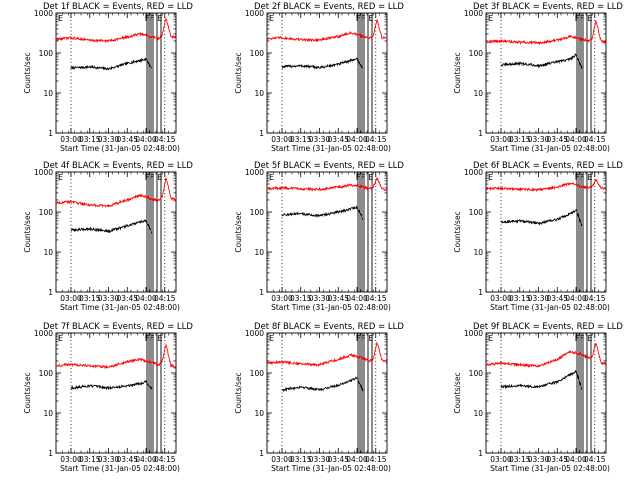 The width and height of the screenshot is (640, 480). I want to click on panel-title: Det 4f BLACK = Events, RED = LLD, so click(118, 166).